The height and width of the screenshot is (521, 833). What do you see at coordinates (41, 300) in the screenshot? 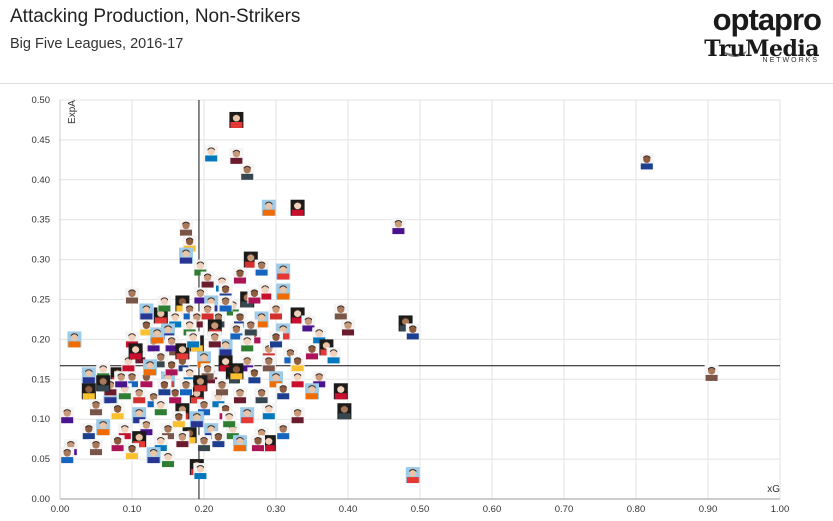
I see `y-tick-label: 0.25` at bounding box center [41, 300].